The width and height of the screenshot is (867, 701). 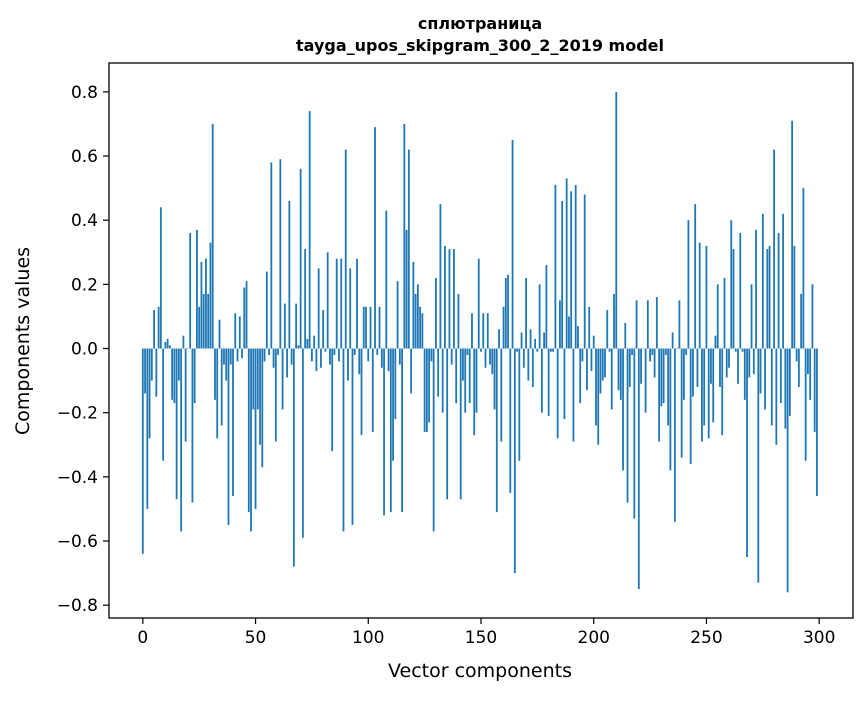 I want to click on x-tick-label: 300, so click(x=819, y=638).